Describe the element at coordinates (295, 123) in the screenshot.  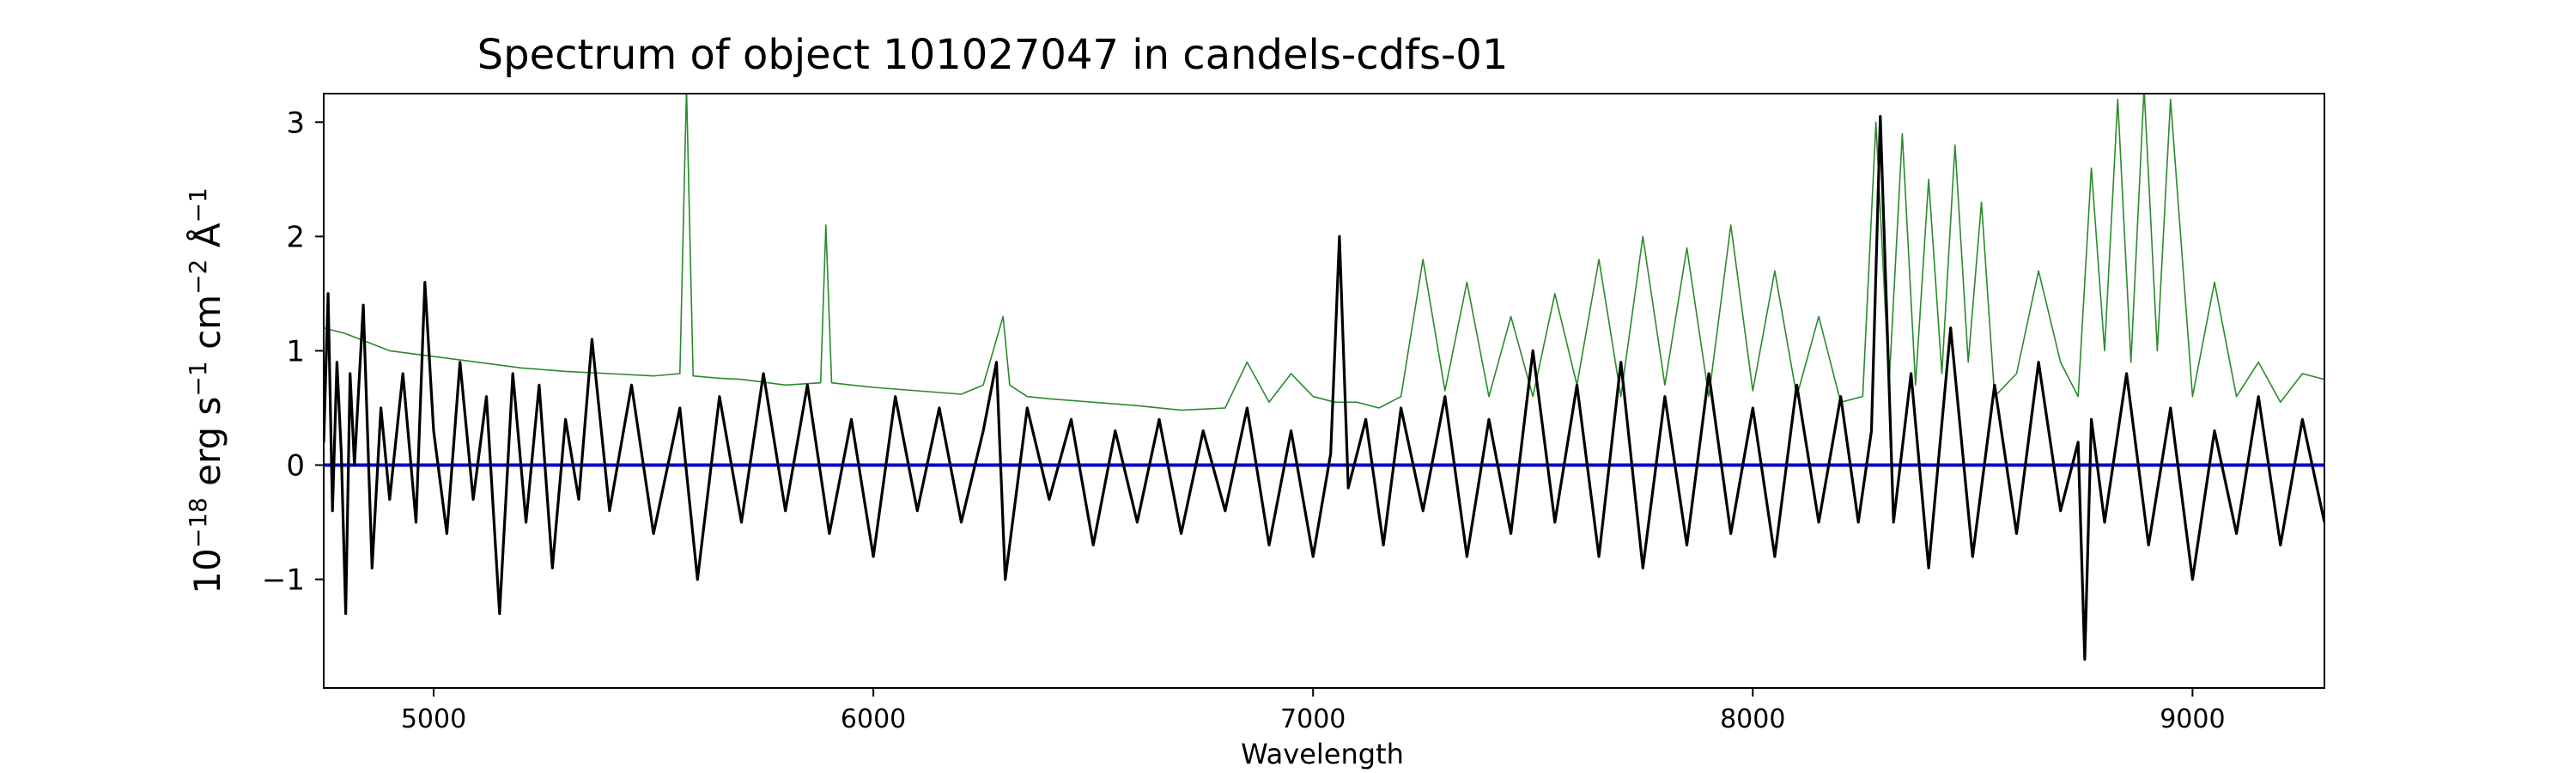
I see `y-tick-label: 3` at that location.